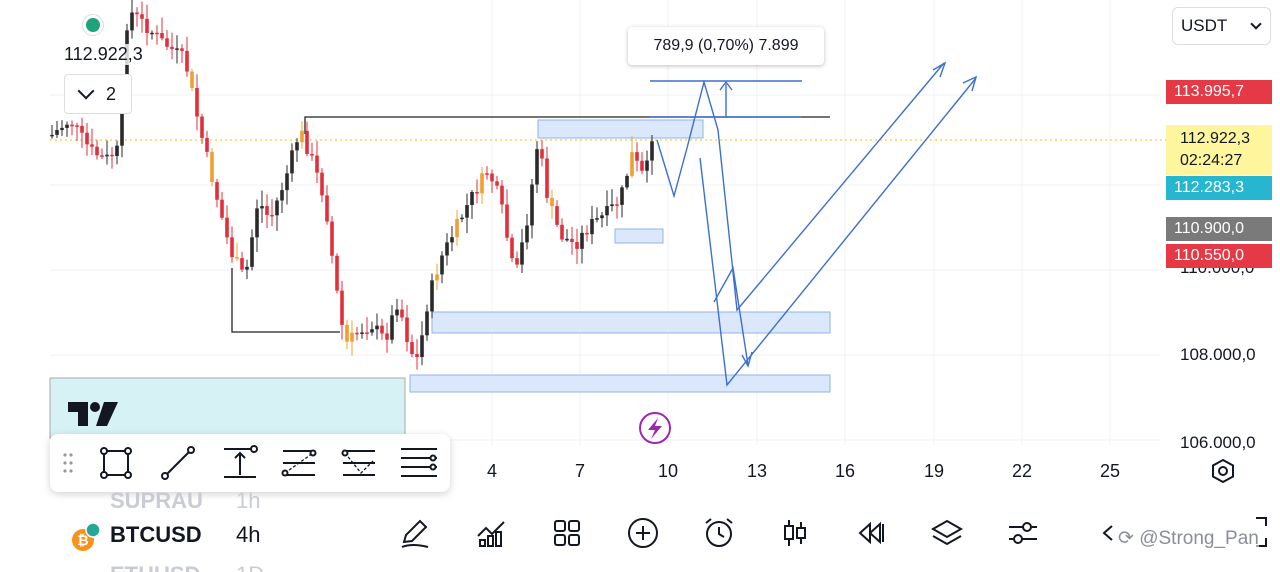 The image size is (1280, 572). Describe the element at coordinates (947, 533) in the screenshot. I see `layers-icon` at that location.